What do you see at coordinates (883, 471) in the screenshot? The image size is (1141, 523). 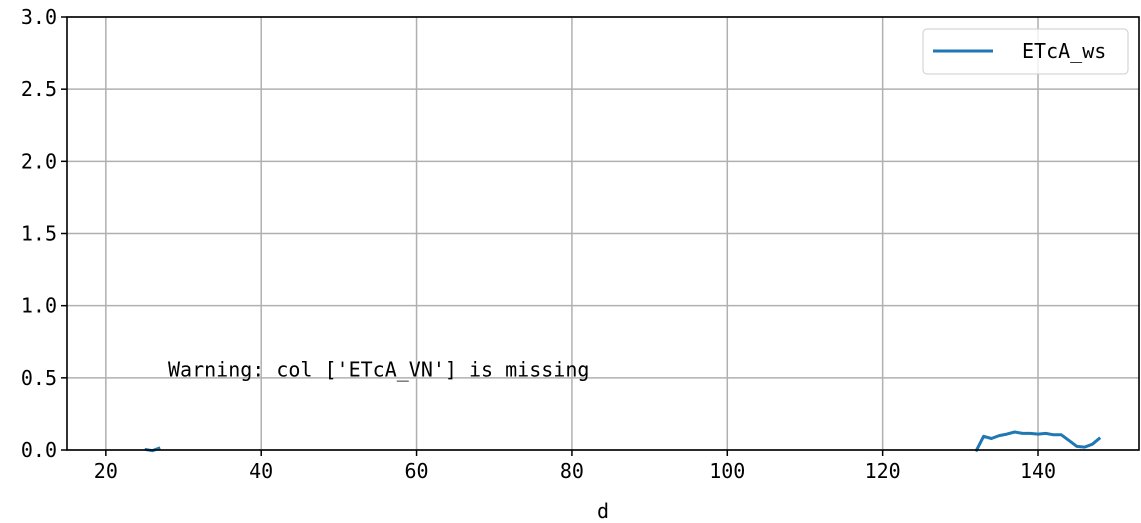 I see `x-tick-label: 120` at bounding box center [883, 471].